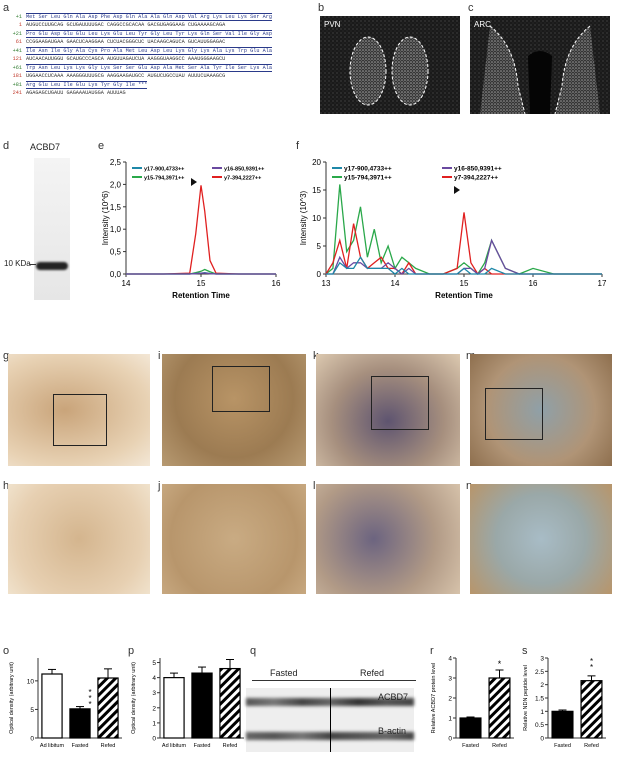  I want to click on y-axis-label: Intensity (10^6), so click(105, 217).